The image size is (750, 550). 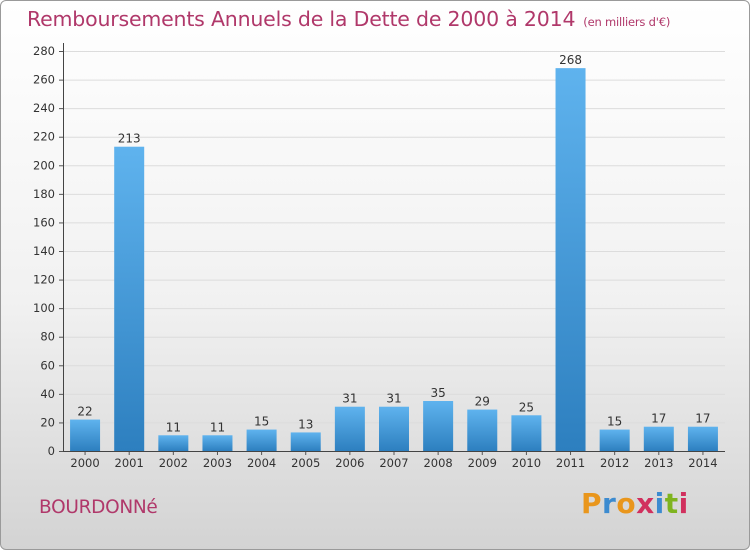 What do you see at coordinates (47, 337) in the screenshot?
I see `y-tick-label: 80` at bounding box center [47, 337].